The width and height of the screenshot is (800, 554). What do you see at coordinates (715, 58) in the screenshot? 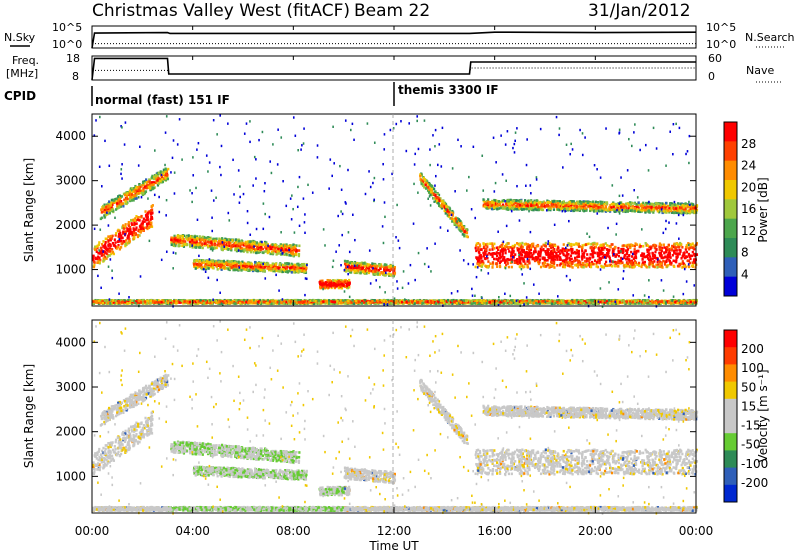
I see `nave-tick-top: 60` at bounding box center [715, 58].